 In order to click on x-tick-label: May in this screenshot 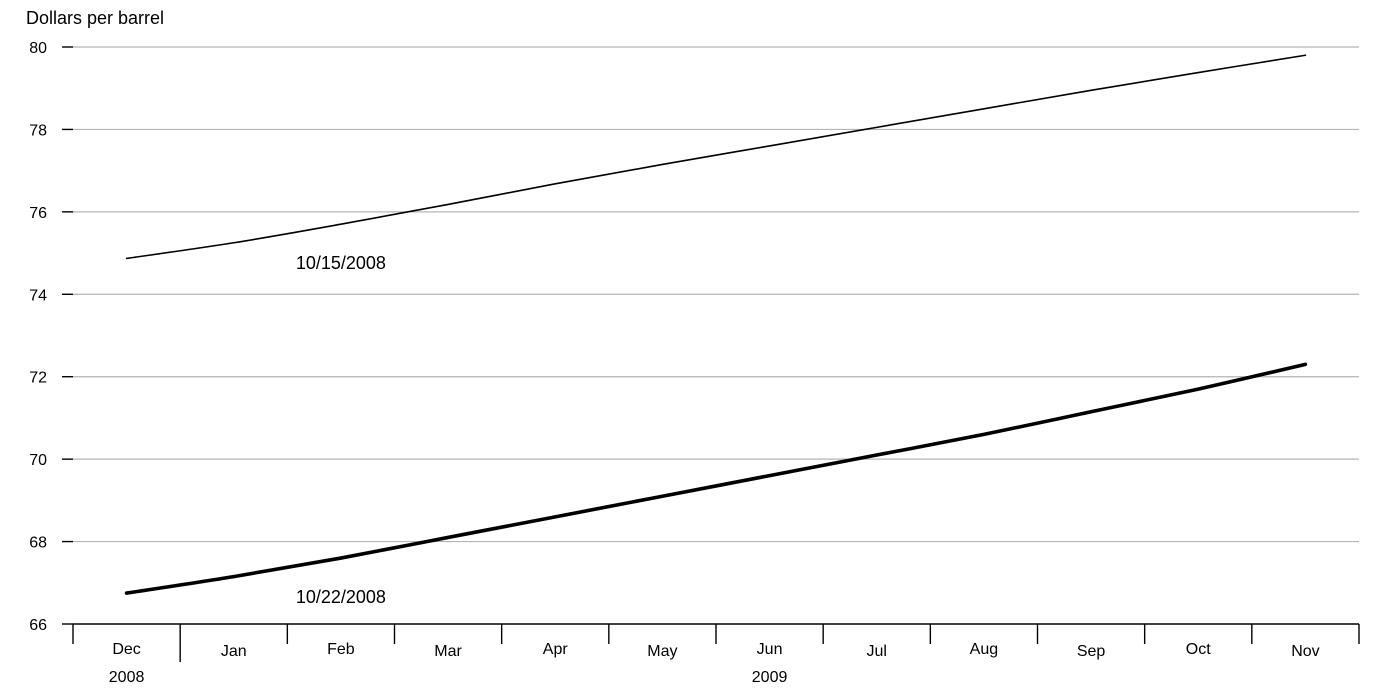, I will do `click(662, 651)`.